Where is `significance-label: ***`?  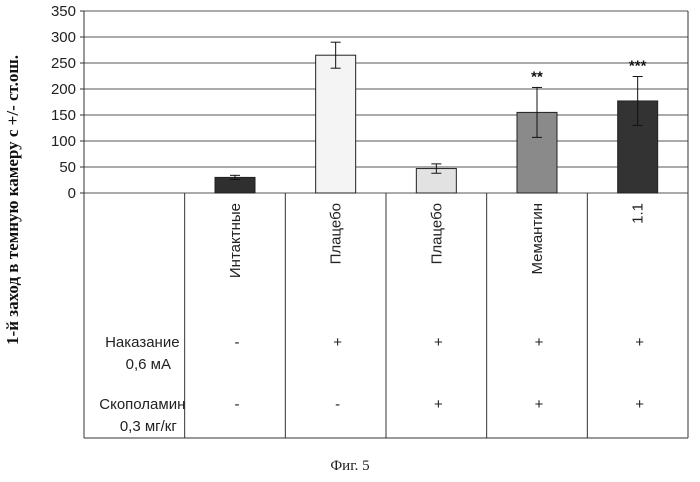 significance-label: *** is located at coordinates (638, 66).